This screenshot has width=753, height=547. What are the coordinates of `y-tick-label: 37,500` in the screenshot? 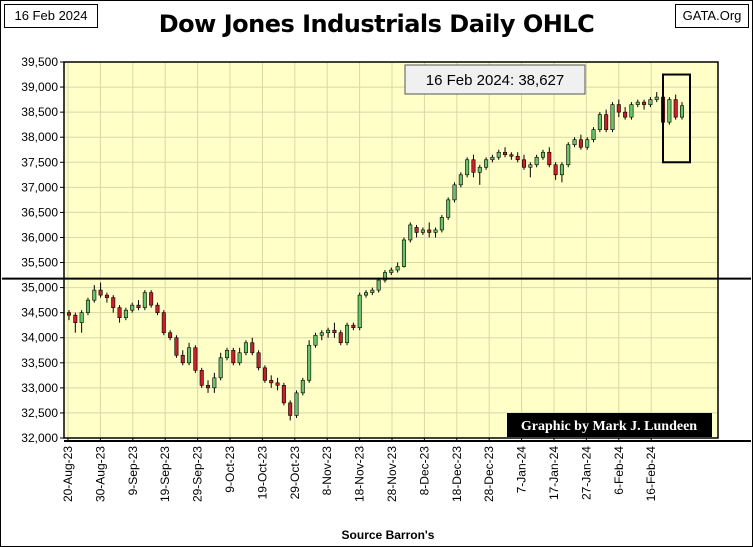 It's located at (39, 162).